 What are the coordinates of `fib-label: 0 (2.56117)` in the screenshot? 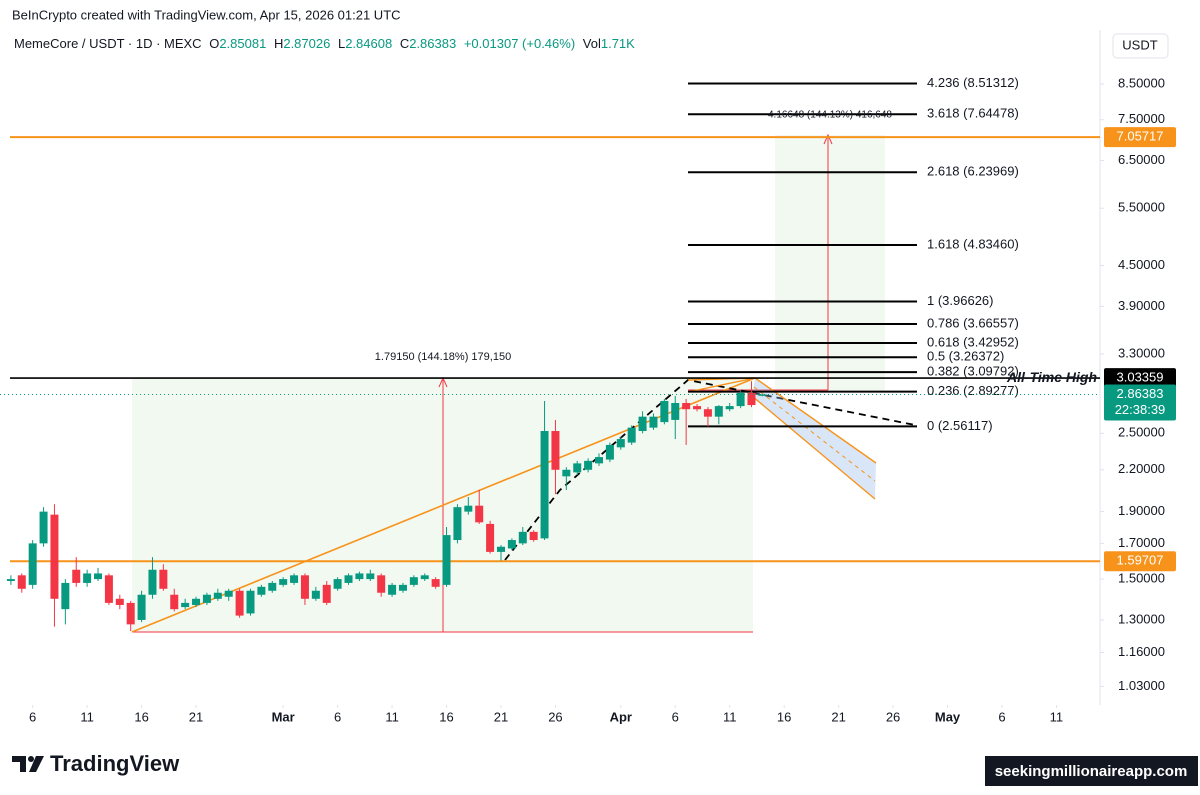 It's located at (960, 425).